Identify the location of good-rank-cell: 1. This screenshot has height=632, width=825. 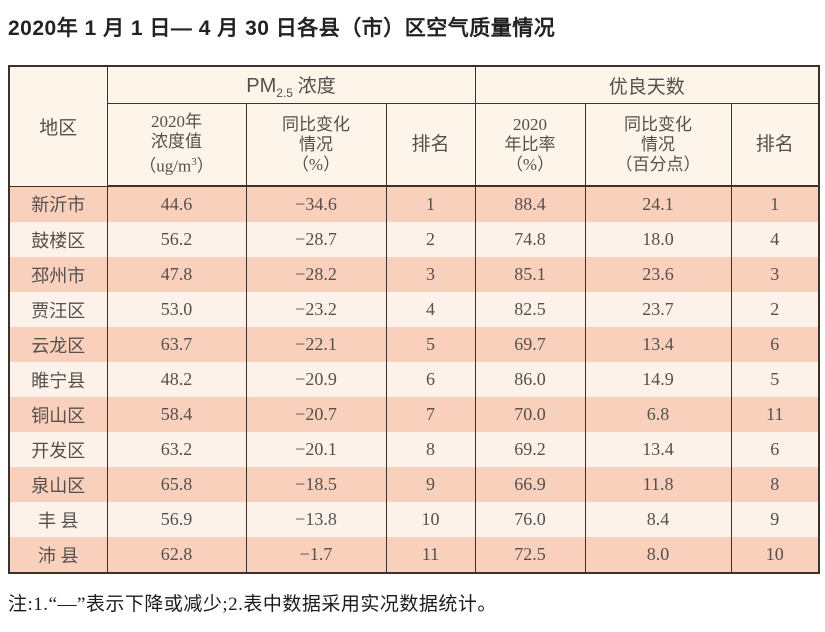
(775, 204).